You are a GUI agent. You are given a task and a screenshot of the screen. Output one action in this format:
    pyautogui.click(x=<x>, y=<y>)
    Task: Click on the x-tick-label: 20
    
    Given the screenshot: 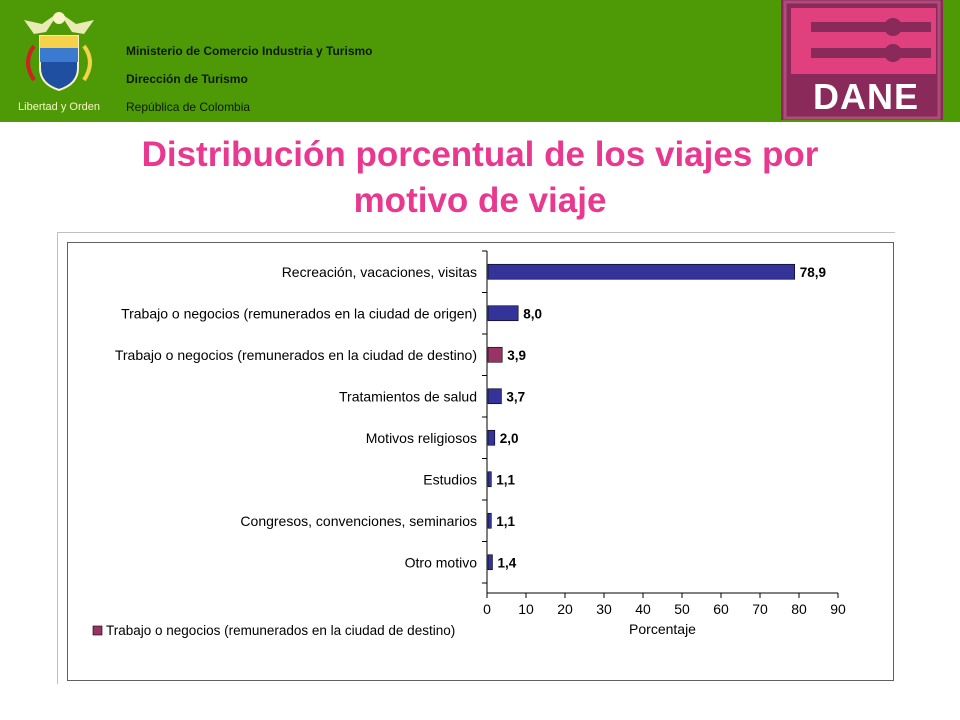 What is the action you would take?
    pyautogui.click(x=565, y=609)
    